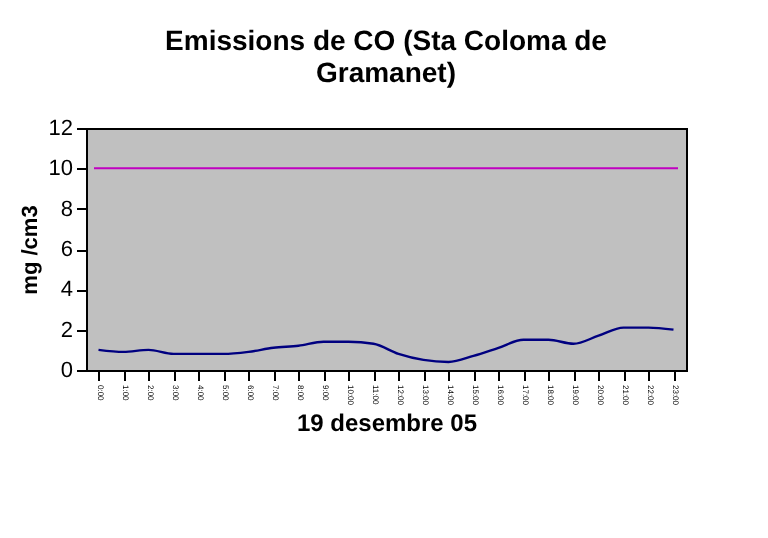 Image resolution: width=768 pixels, height=538 pixels. I want to click on y-tick-label: 6, so click(66, 250).